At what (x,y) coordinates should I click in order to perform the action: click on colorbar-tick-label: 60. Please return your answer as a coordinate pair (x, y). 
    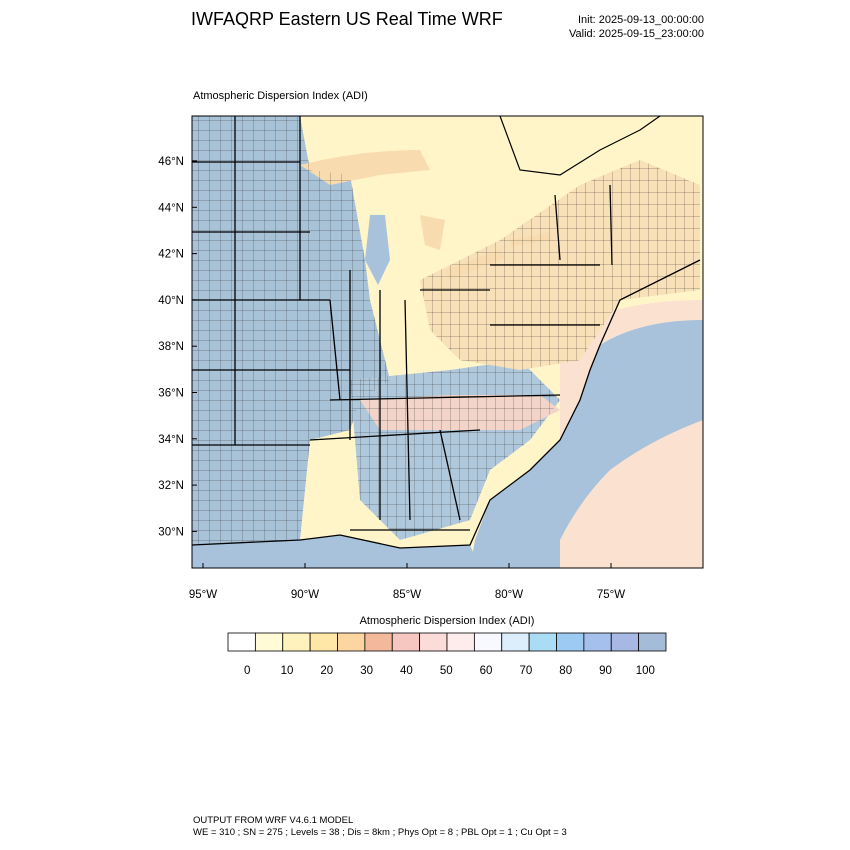
    Looking at the image, I should click on (486, 671).